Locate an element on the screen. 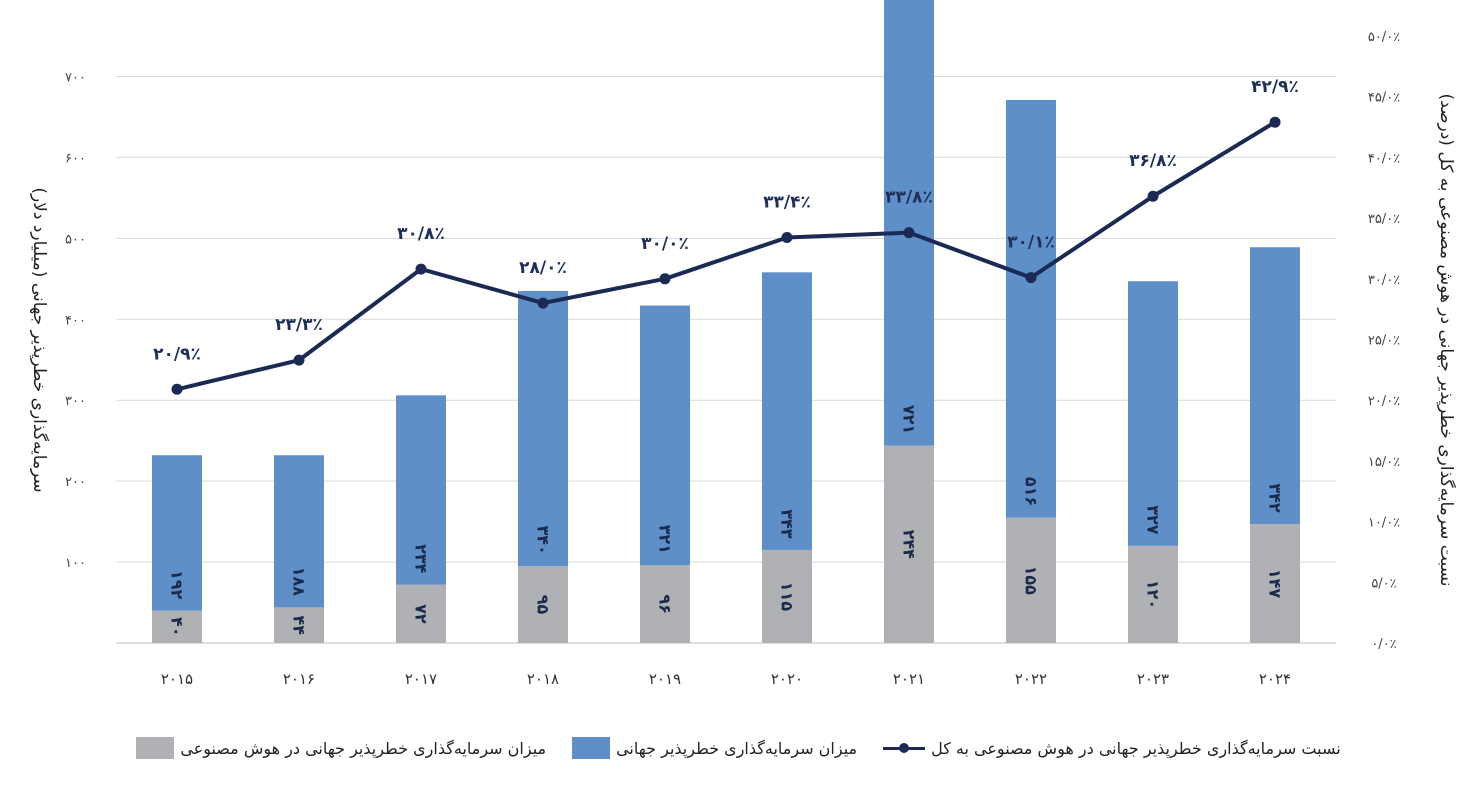  left-tick-label: ۷۰۰ is located at coordinates (75, 77).